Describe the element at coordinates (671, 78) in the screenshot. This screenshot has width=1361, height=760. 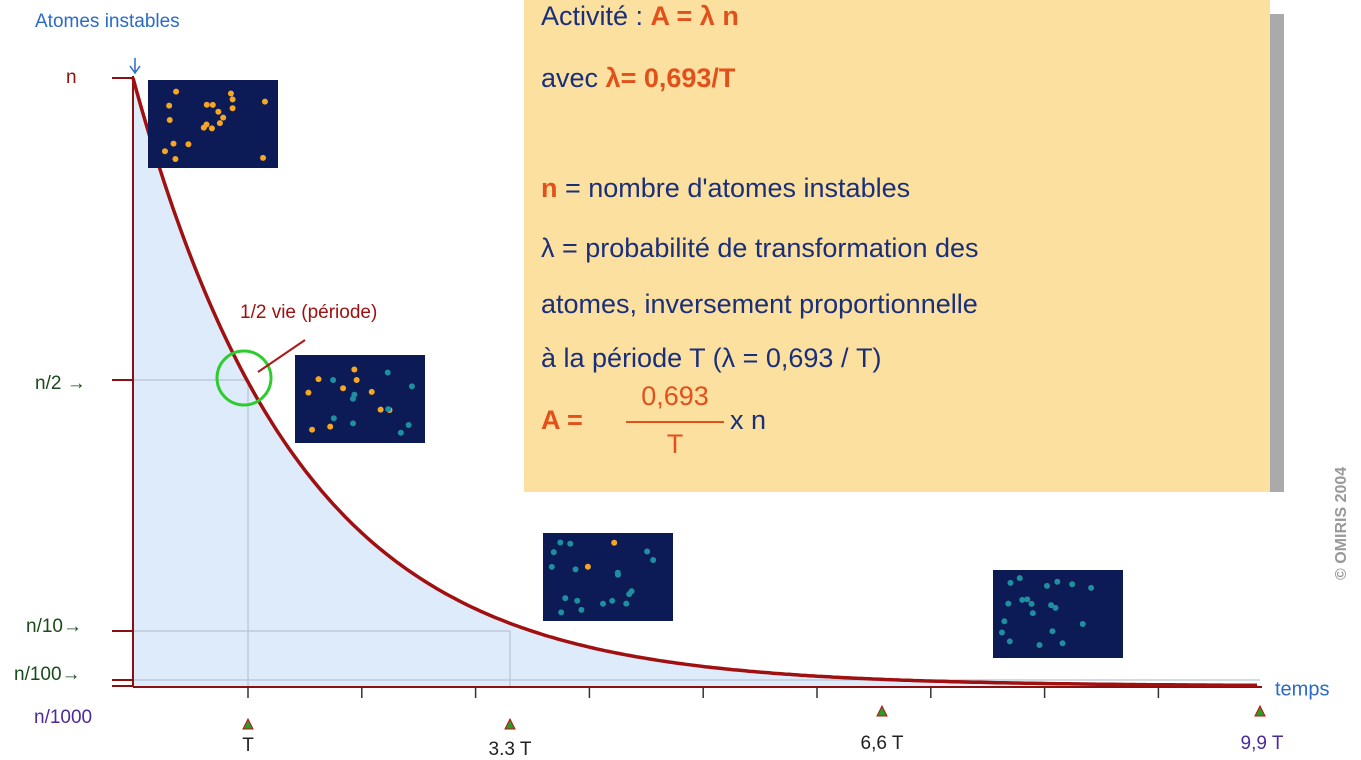
I see `formula: λ= 0,693/T` at that location.